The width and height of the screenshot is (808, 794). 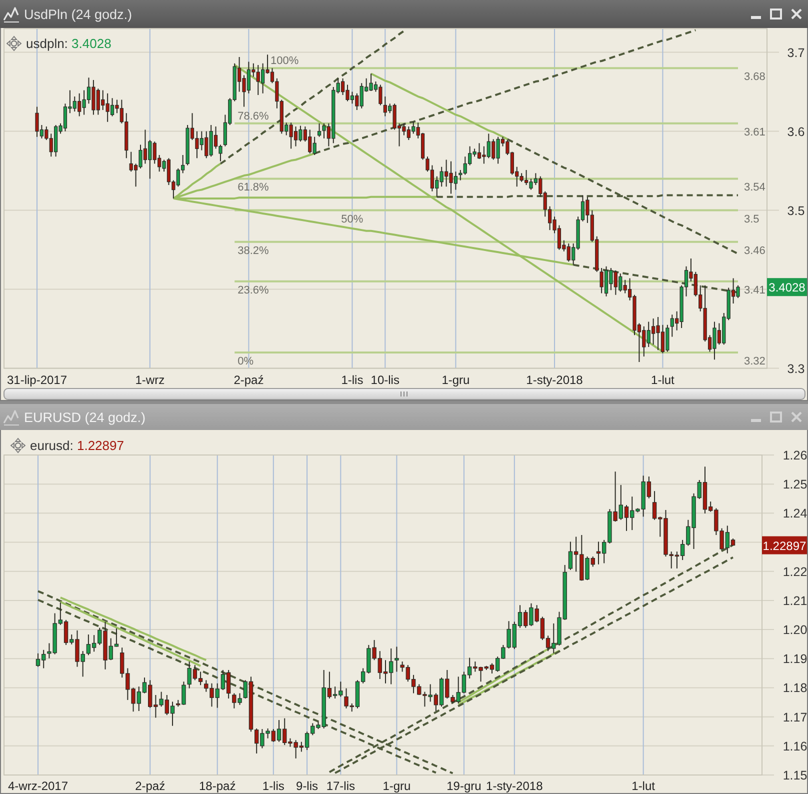 What do you see at coordinates (246, 362) in the screenshot?
I see `series-label: 0%` at bounding box center [246, 362].